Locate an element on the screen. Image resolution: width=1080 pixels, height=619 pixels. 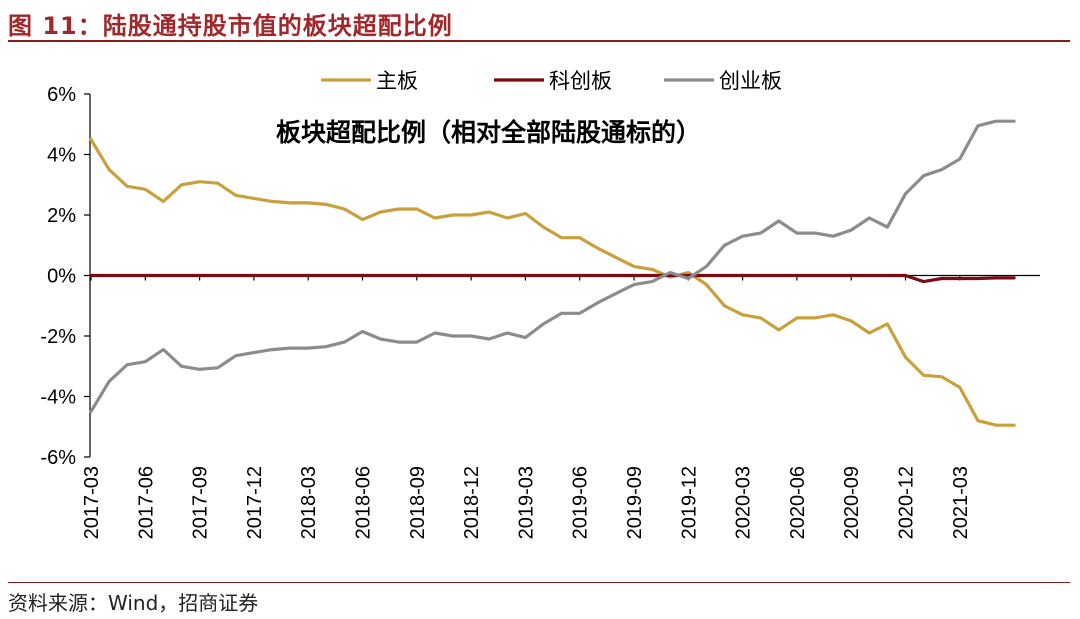
x-tick-label: 2019-12 is located at coordinates (689, 502).